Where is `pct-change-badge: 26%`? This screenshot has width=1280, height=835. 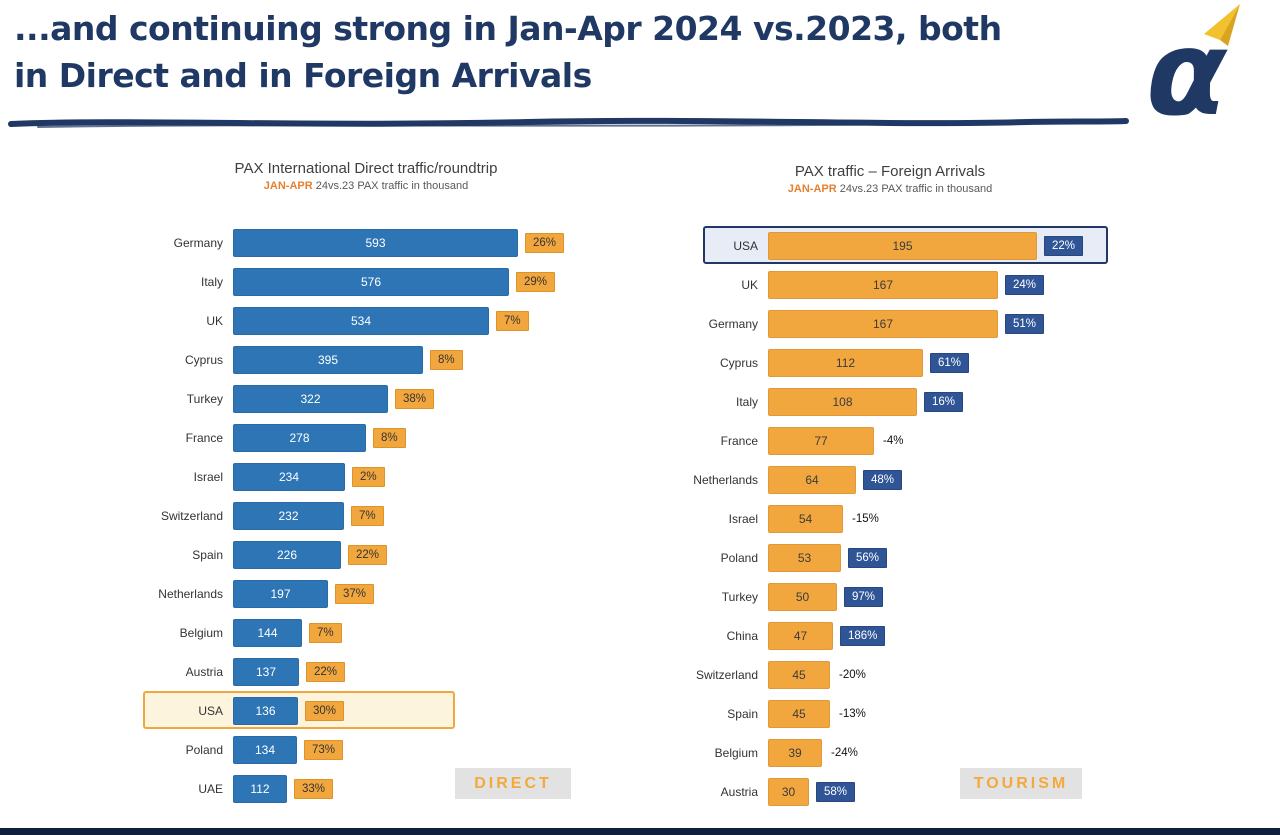 pct-change-badge: 26% is located at coordinates (545, 242).